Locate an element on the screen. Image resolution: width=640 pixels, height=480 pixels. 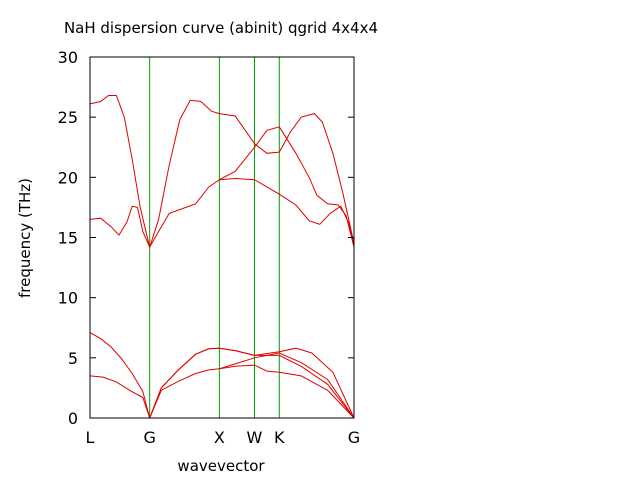
x-tick-label-1: G is located at coordinates (149, 437).